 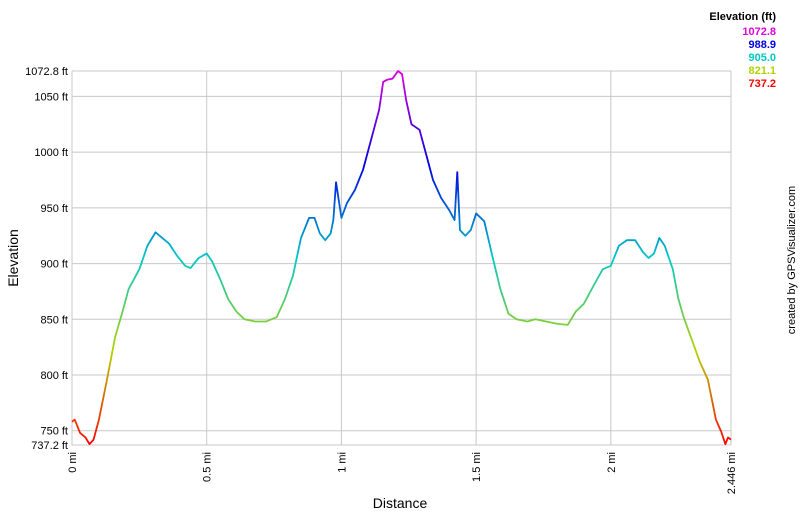 I want to click on y-tick-label: 1072.8 ft, so click(x=46, y=72).